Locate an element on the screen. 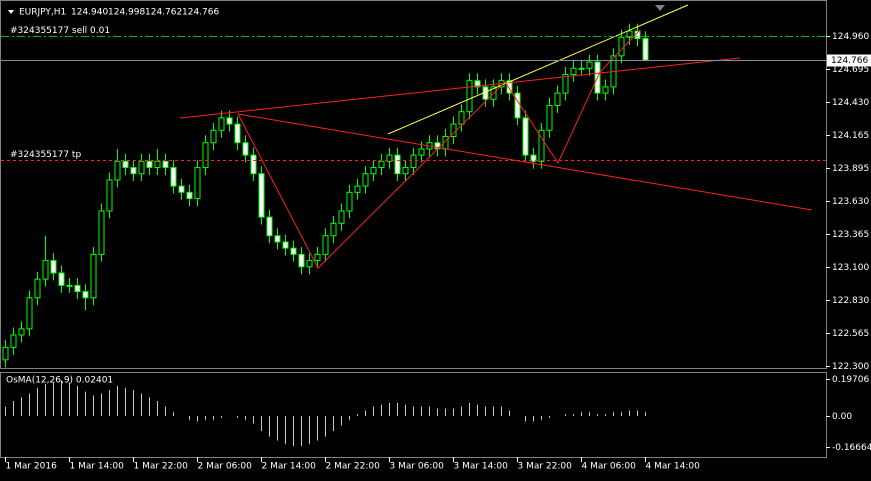 This screenshot has height=481, width=871. order-label: #324355177 sell 0.01 is located at coordinates (60, 31).